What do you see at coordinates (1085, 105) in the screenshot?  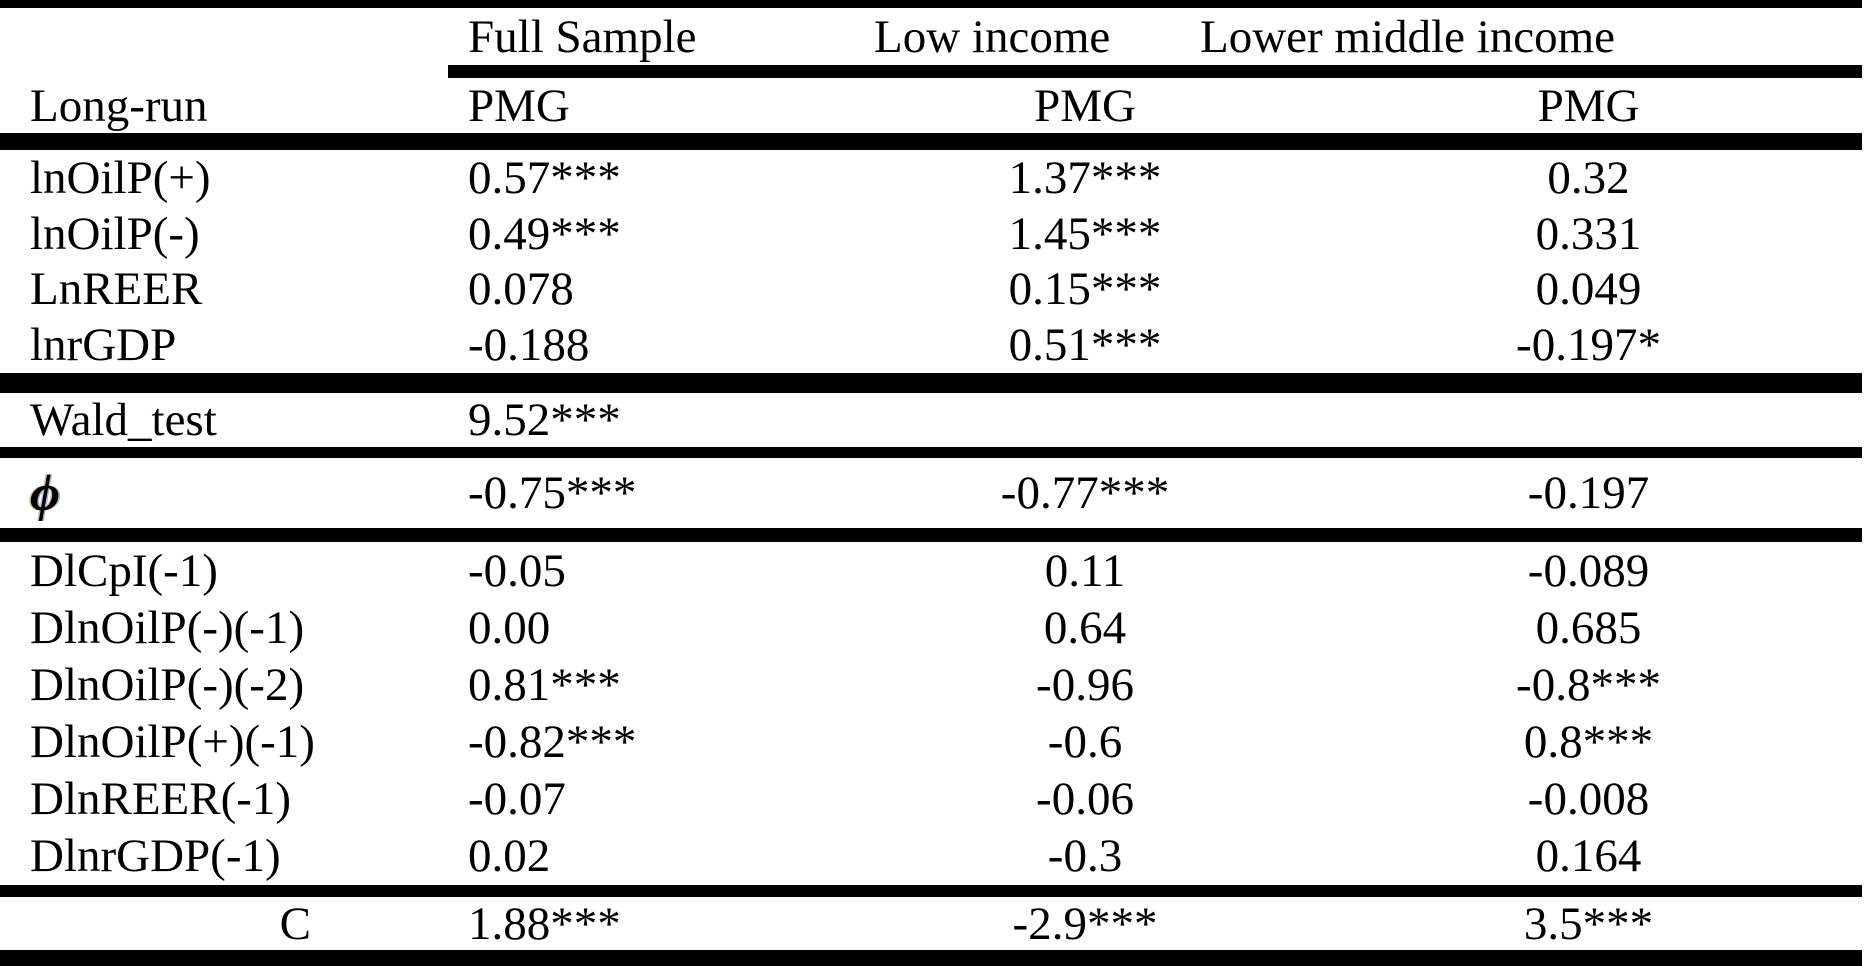 I see `column-header-pmg-low-income: PMG` at bounding box center [1085, 105].